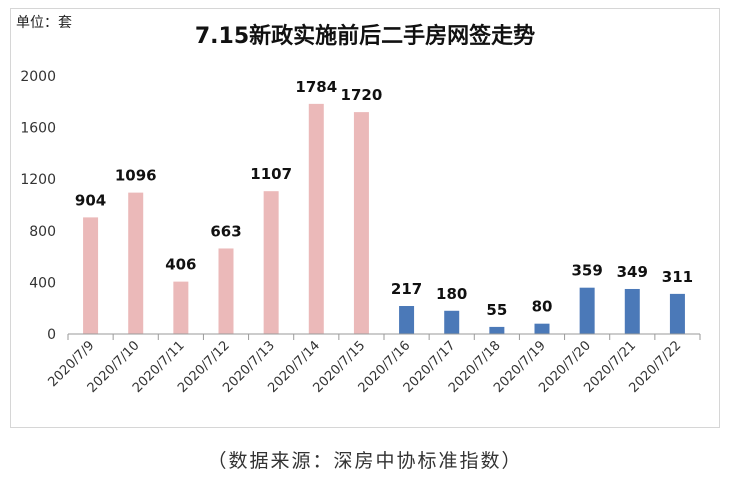 Image resolution: width=730 pixels, height=478 pixels. I want to click on data-label: 311, so click(677, 277).